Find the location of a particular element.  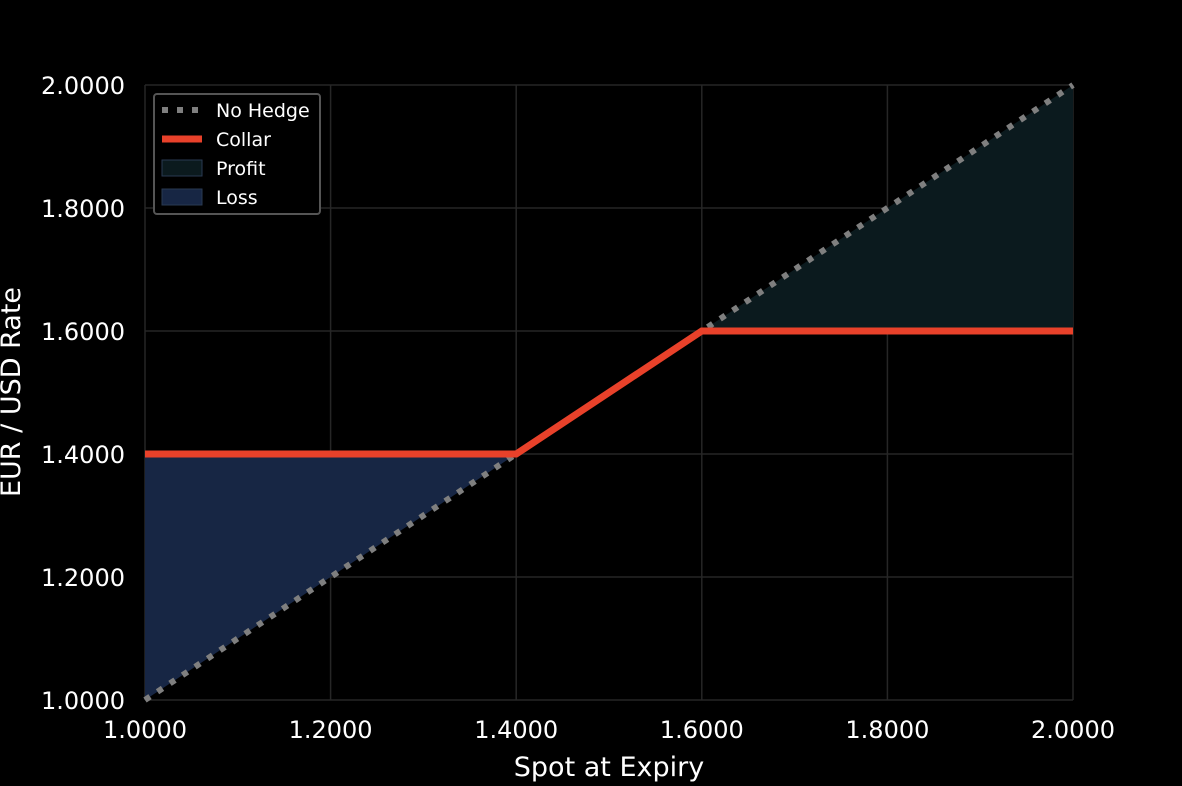

legend-swatch-loss is located at coordinates (182, 197).